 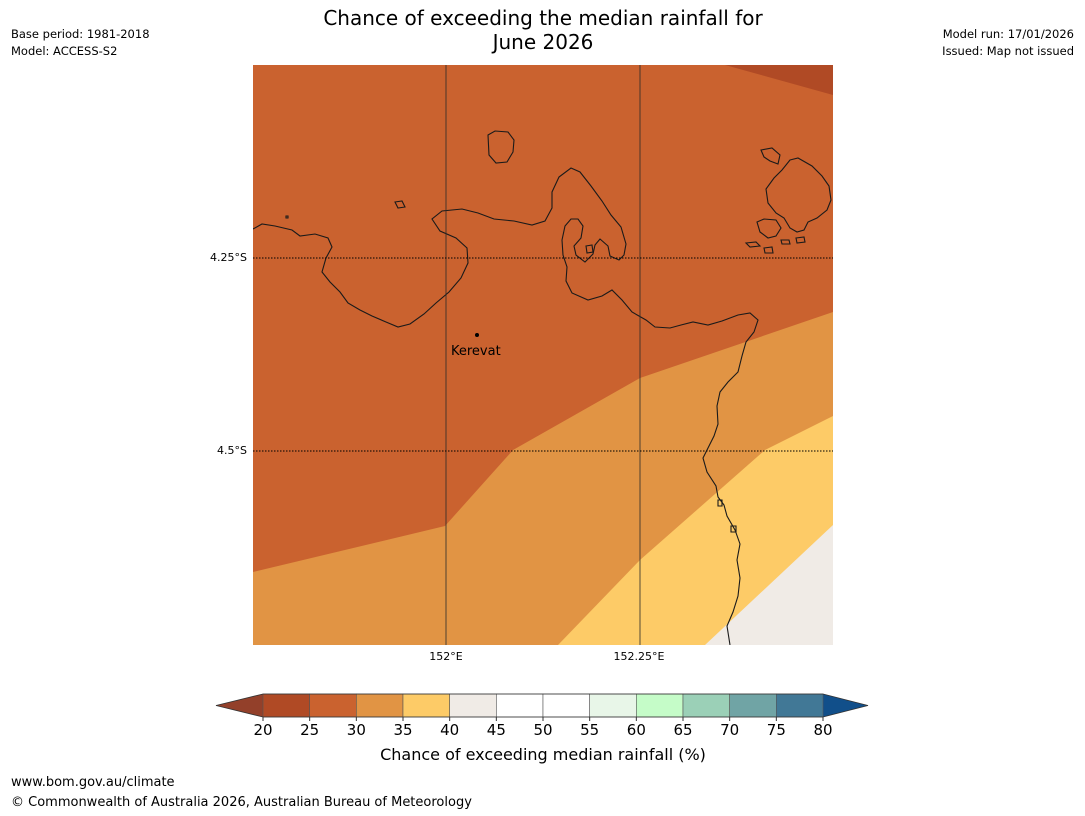 What do you see at coordinates (446, 656) in the screenshot?
I see `lon-label-152: 152°E` at bounding box center [446, 656].